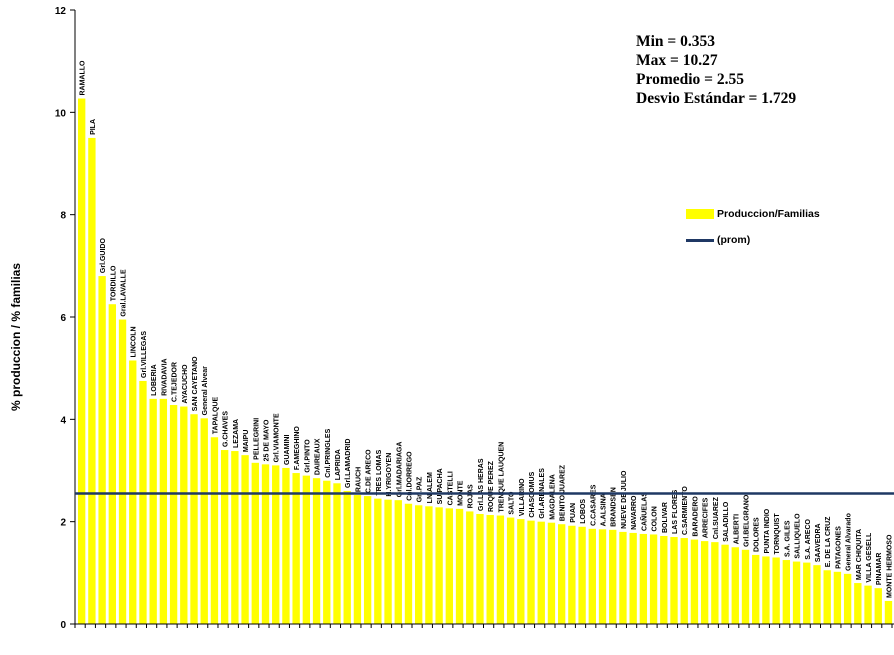 The image size is (894, 655). Describe the element at coordinates (818, 542) in the screenshot. I see `bar-label: SAAVEDRA` at that location.